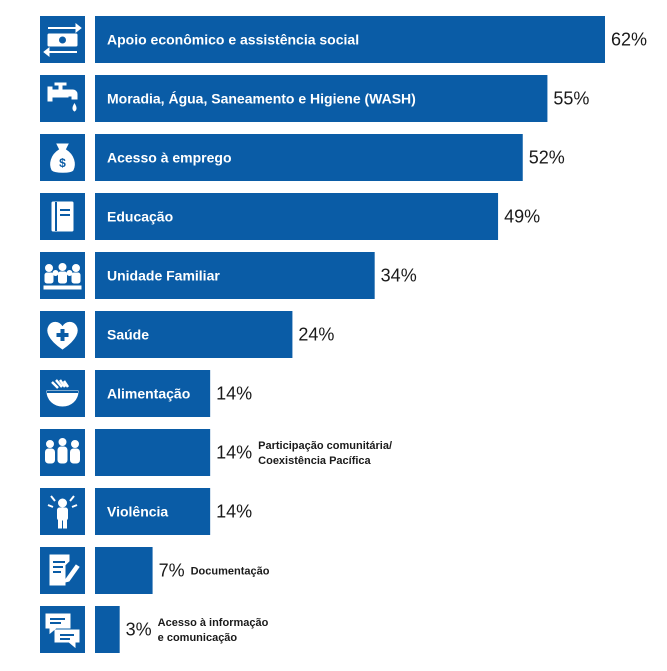  What do you see at coordinates (62, 511) in the screenshot?
I see `violence-icon` at bounding box center [62, 511].